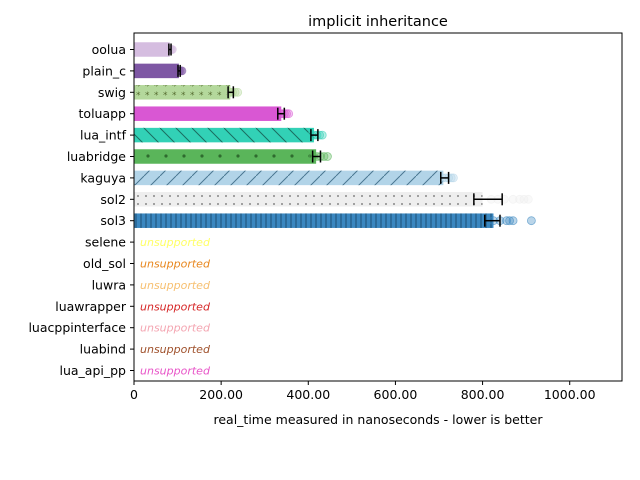 The image size is (640, 480). Describe the element at coordinates (103, 349) in the screenshot. I see `y-tick-label: luabind` at that location.